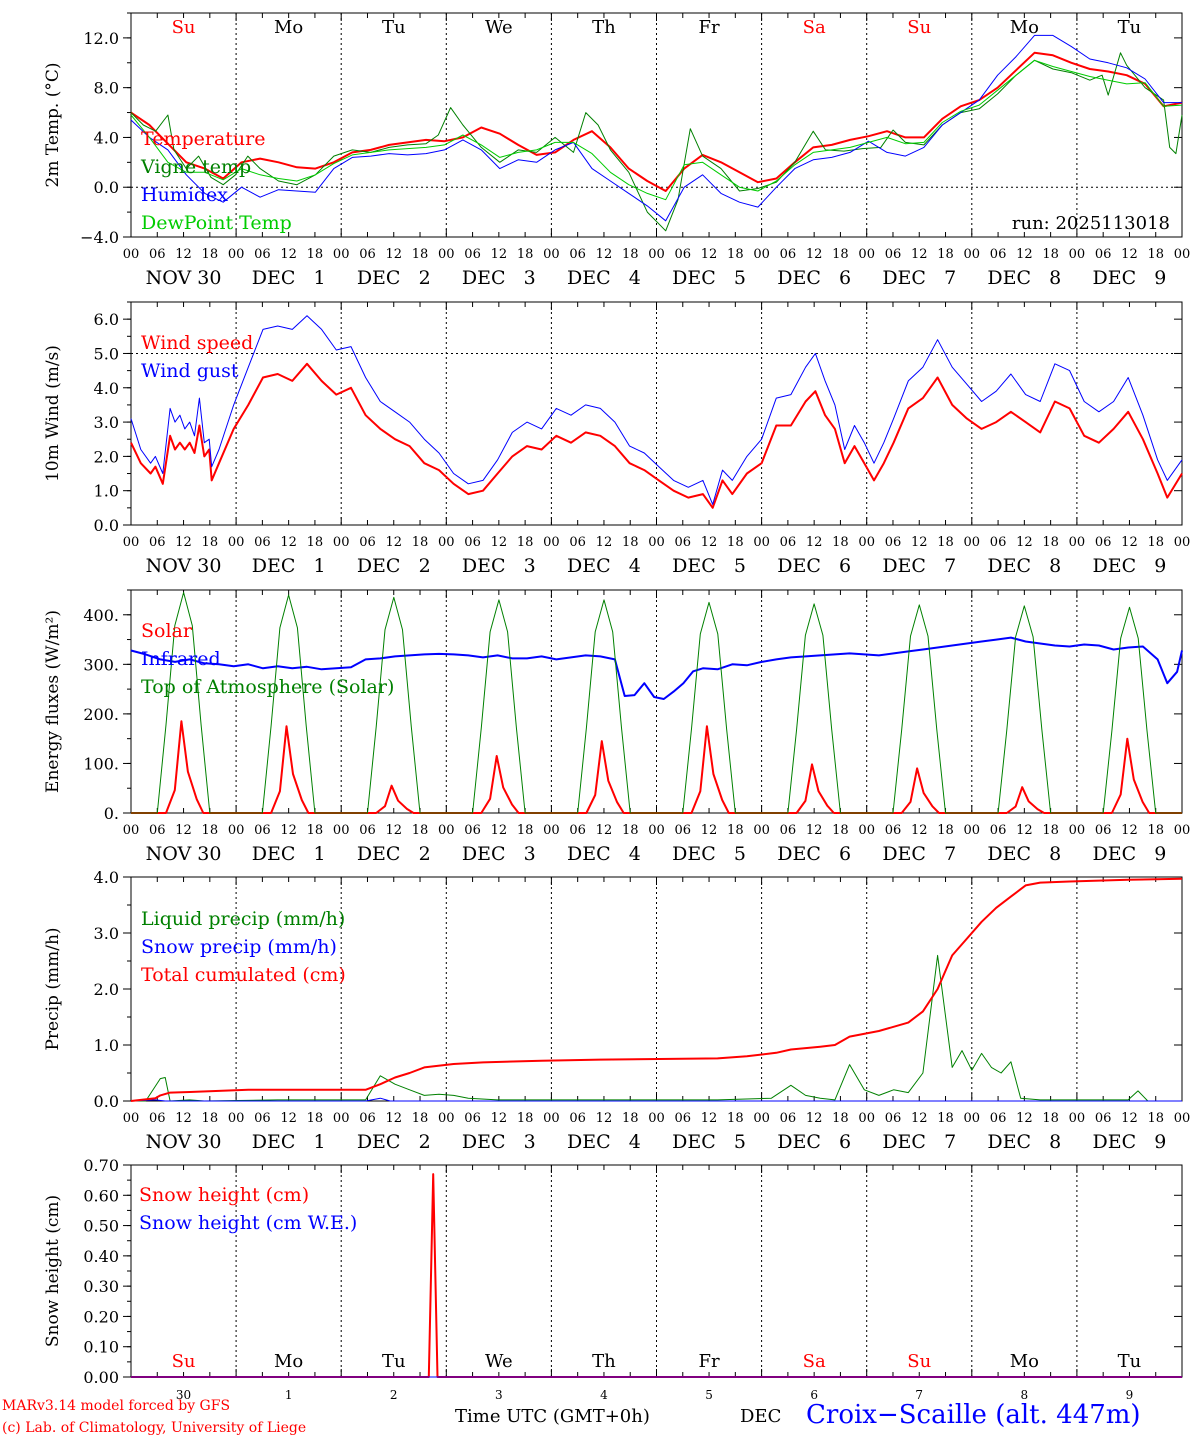 The image size is (1194, 1440). Describe the element at coordinates (111, 813) in the screenshot. I see `y-tick-label: 0.` at that location.